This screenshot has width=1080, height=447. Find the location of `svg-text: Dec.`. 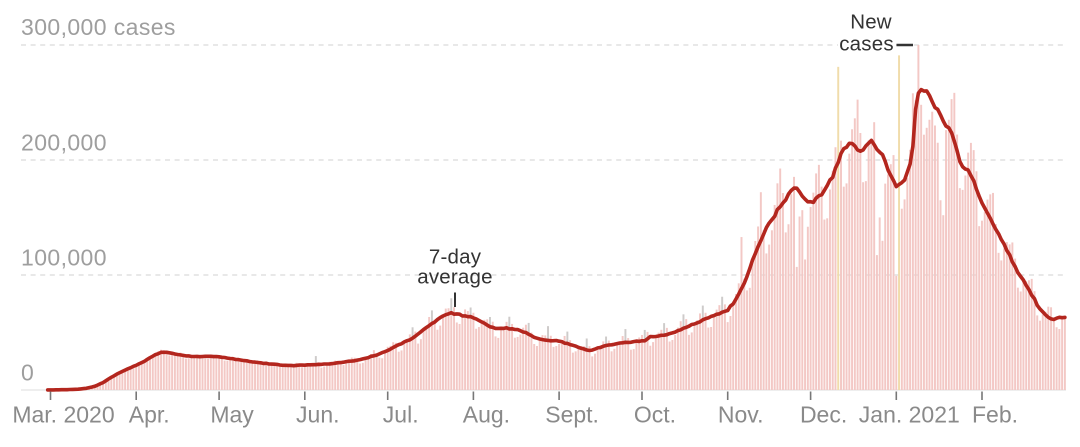

svg-text: Dec. is located at coordinates (823, 415).